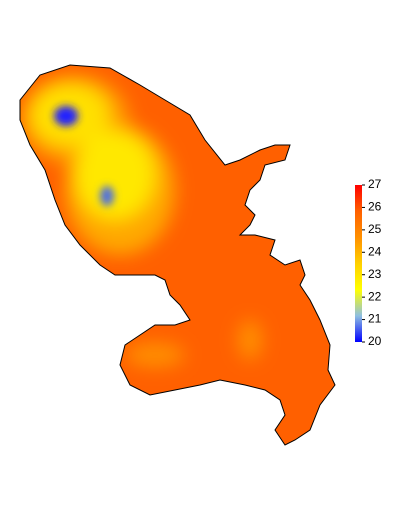 This screenshot has height=528, width=418. I want to click on colorbar-tick-label: 25, so click(375, 229).